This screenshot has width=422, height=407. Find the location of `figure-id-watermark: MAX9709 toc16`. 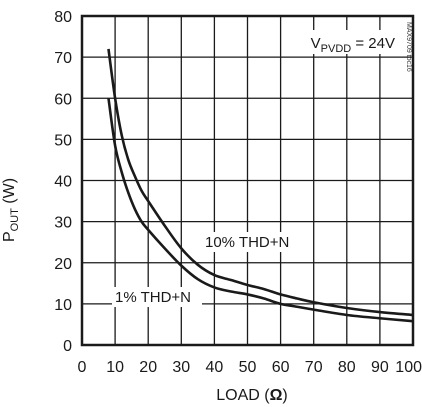

figure-id-watermark: MAX9709 toc16 is located at coordinates (408, 47).